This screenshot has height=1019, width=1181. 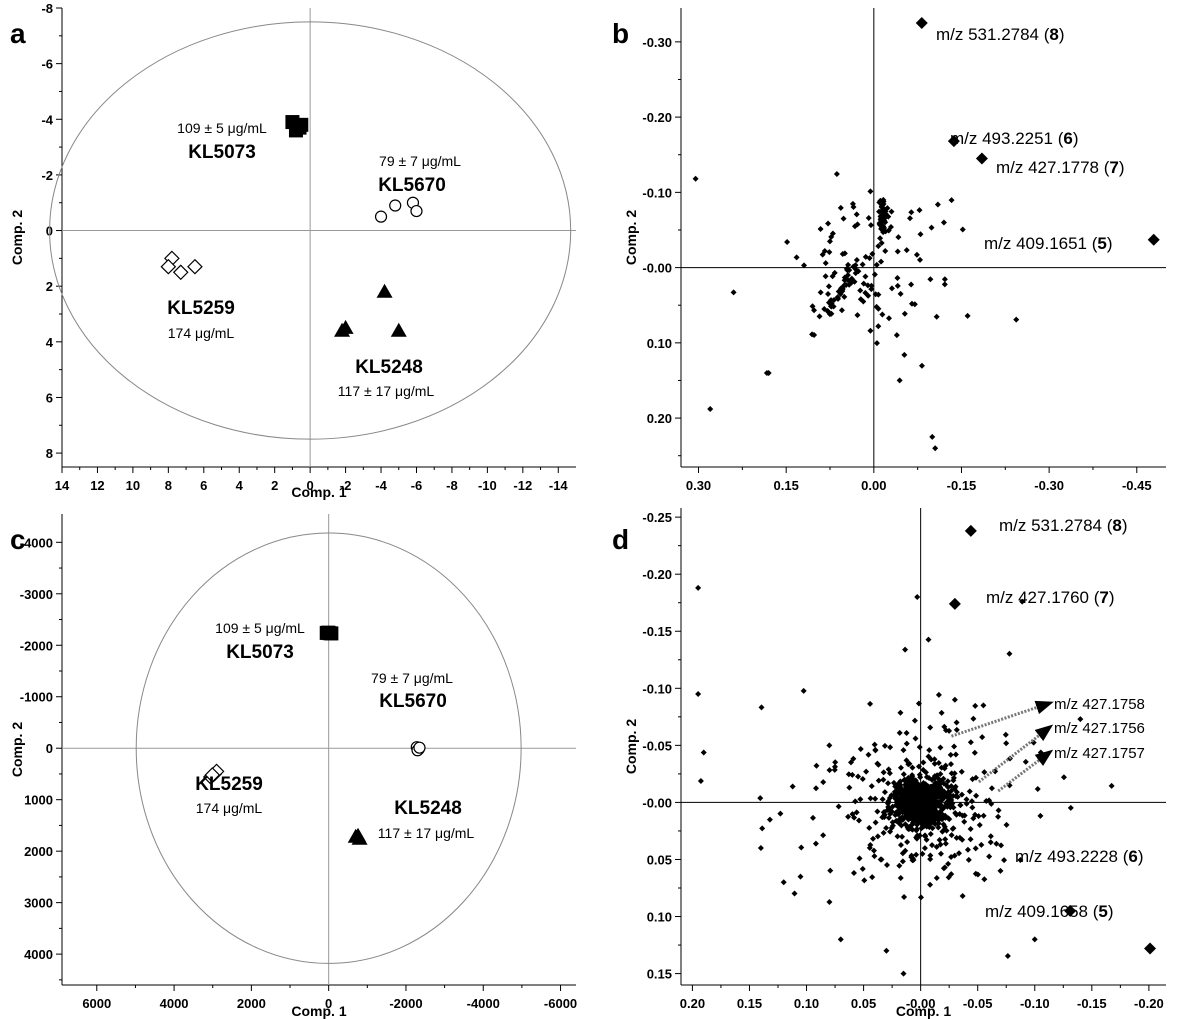 I want to click on x-tick-label: 2000, so click(x=251, y=1003).